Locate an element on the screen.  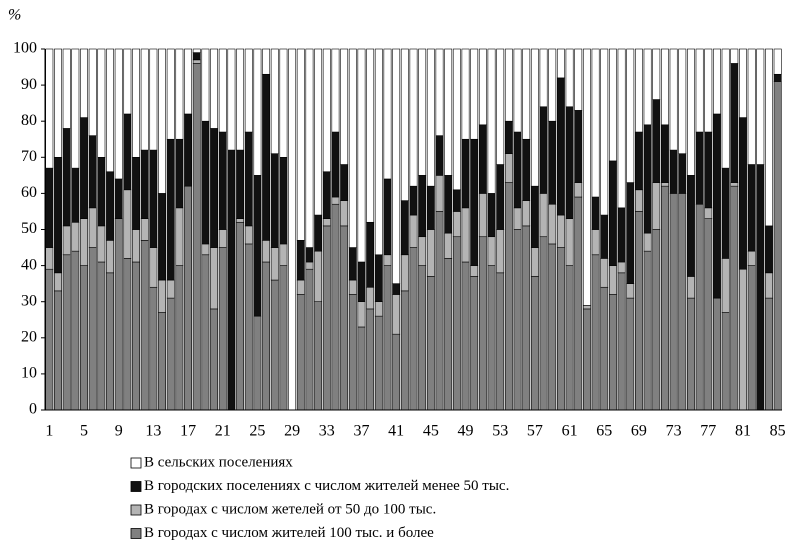
y-tick-label: 20 is located at coordinates (29, 336).